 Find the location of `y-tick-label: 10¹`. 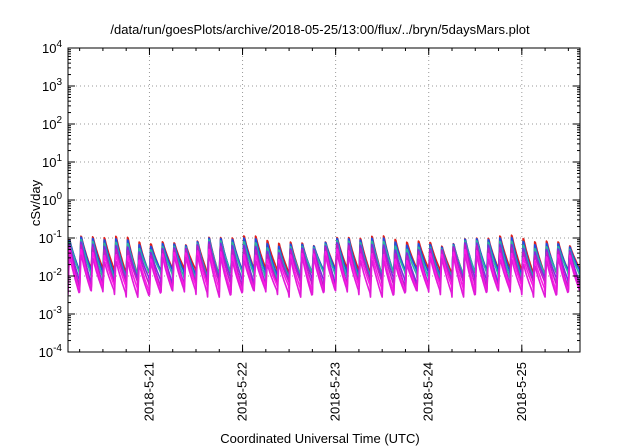

y-tick-label: 10¹ is located at coordinates (52, 161).